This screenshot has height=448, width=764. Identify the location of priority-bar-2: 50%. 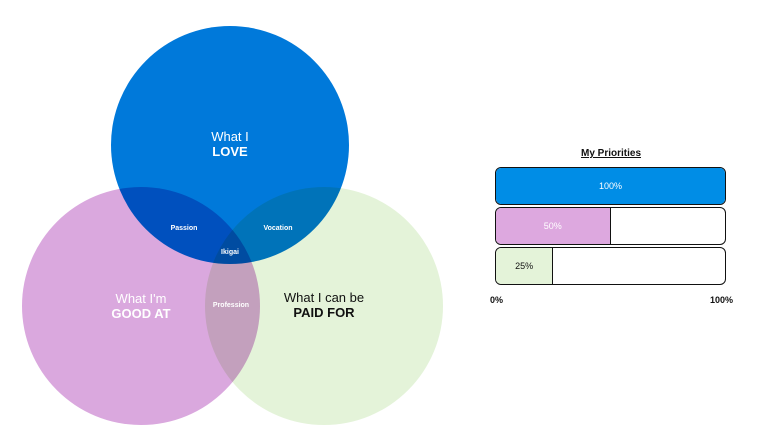
(610, 226).